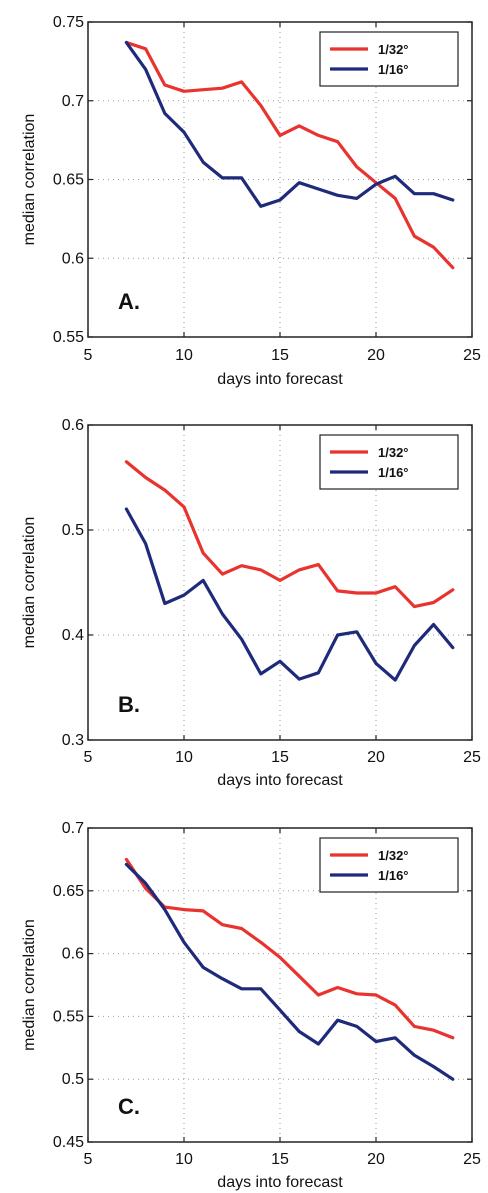 This screenshot has width=488, height=1193. I want to click on panel-label: A., so click(129, 301).